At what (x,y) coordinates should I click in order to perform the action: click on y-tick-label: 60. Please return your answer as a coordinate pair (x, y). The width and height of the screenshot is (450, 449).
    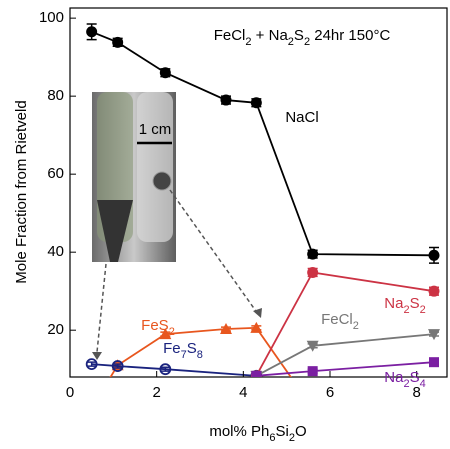
    Looking at the image, I should click on (55, 173).